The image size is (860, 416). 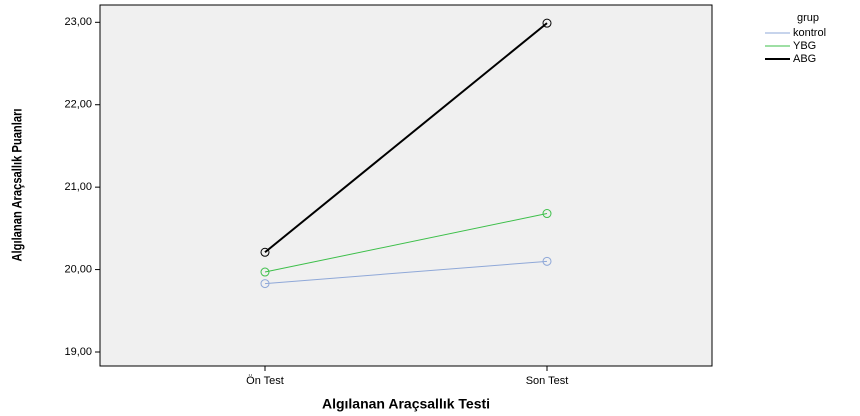 What do you see at coordinates (265, 381) in the screenshot?
I see `x-tick-label: Ön Test` at bounding box center [265, 381].